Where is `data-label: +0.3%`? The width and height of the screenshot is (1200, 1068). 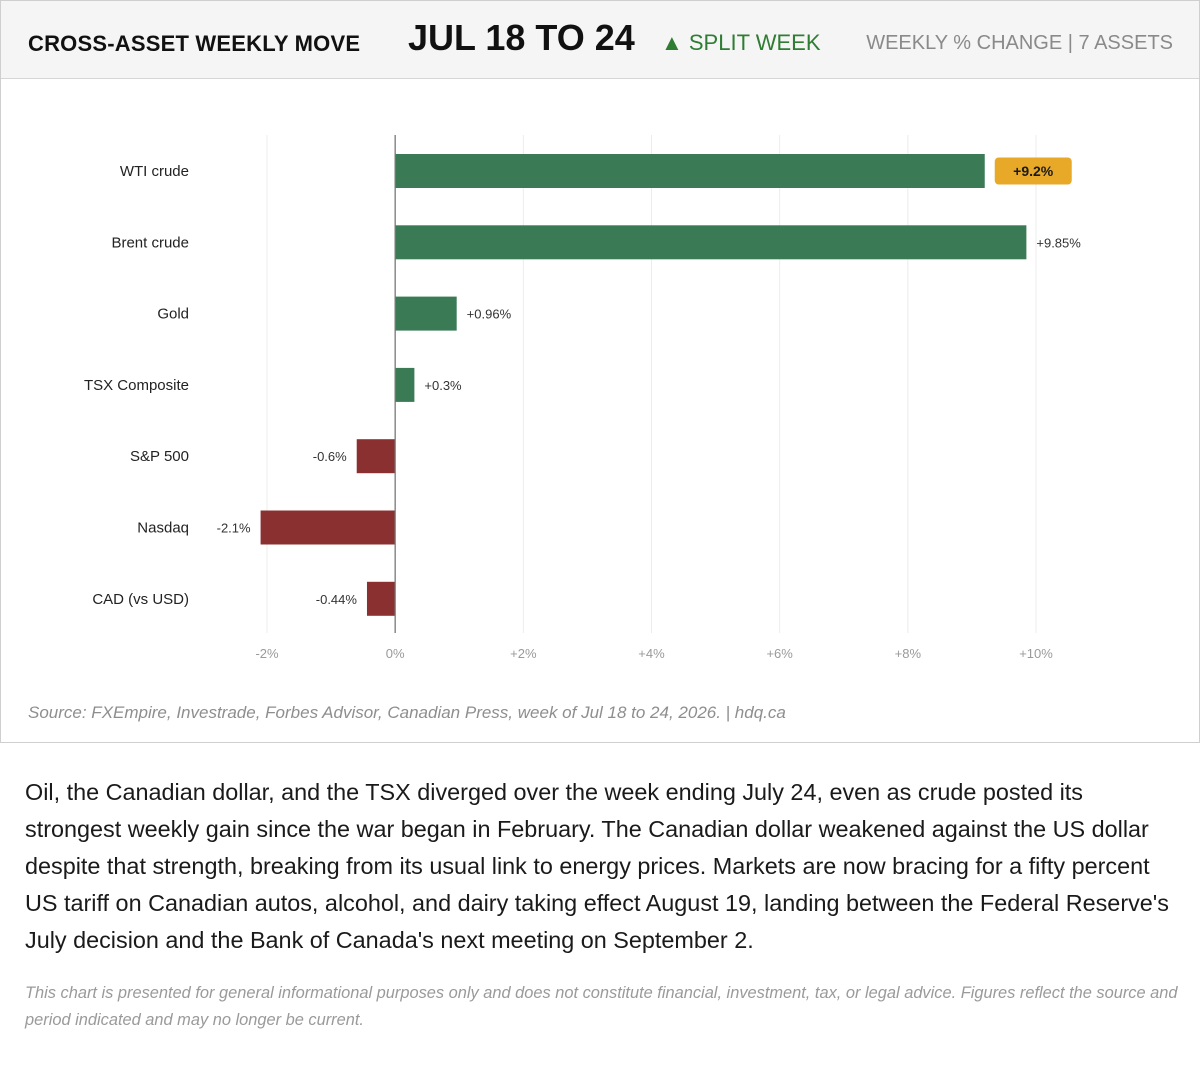 data-label: +0.3% is located at coordinates (443, 385).